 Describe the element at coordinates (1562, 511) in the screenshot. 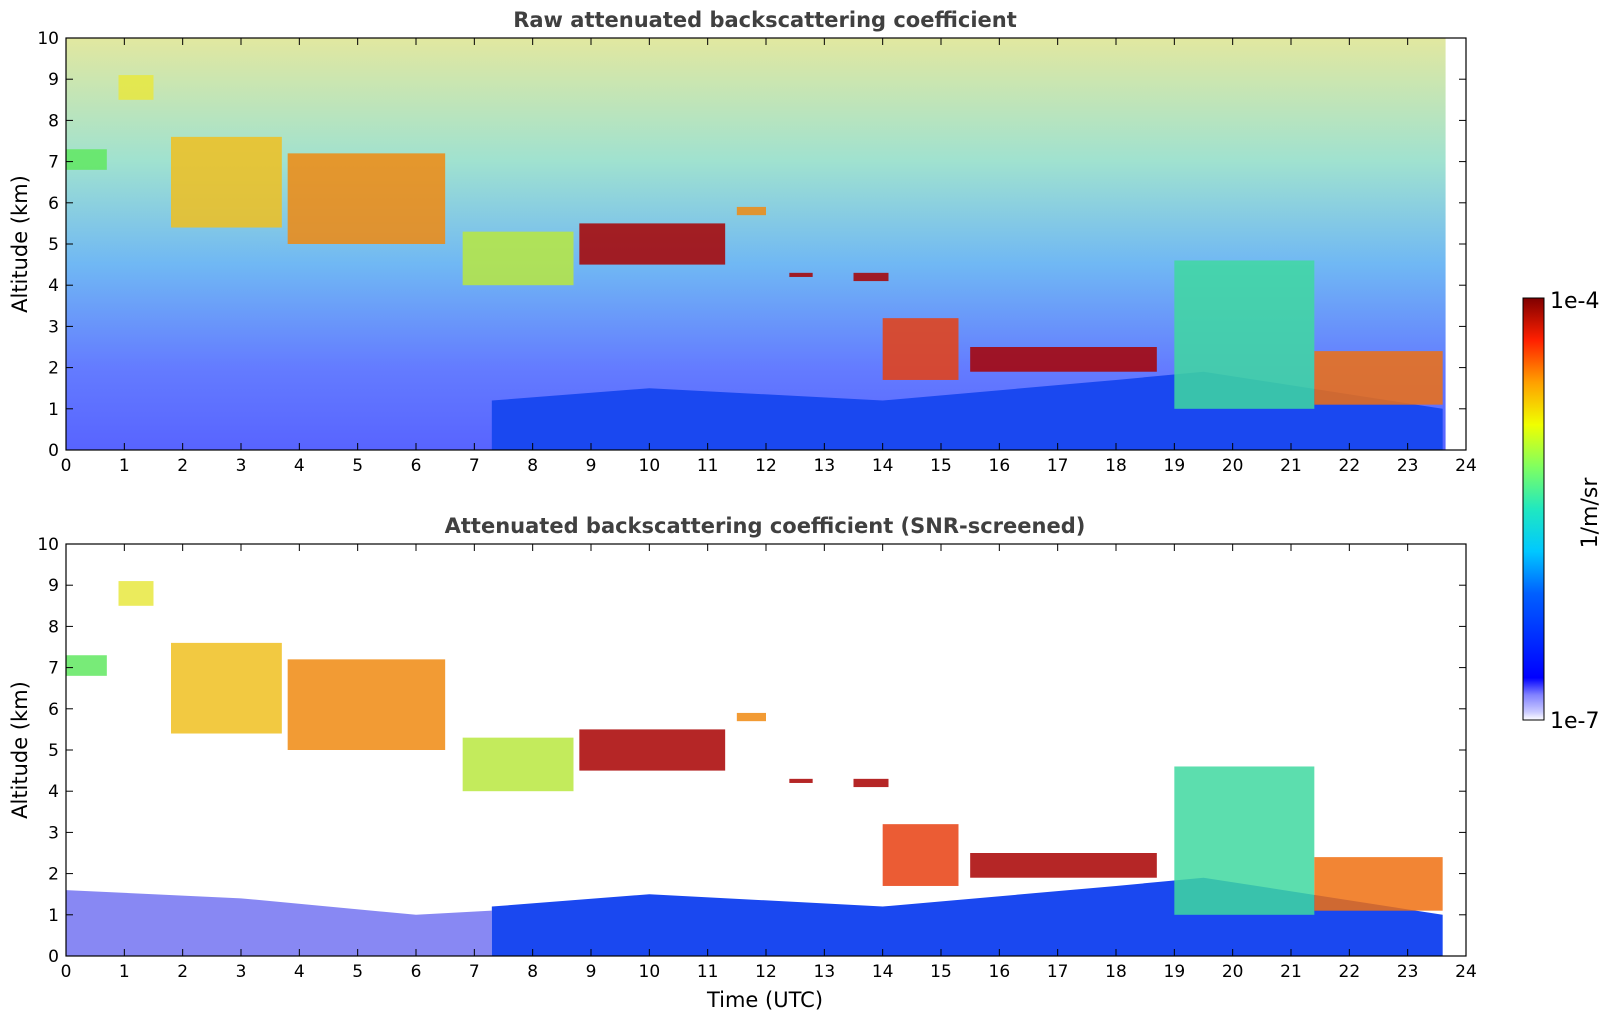

I see `colorbar: 1e-4 1e-7 1/m/sr` at that location.